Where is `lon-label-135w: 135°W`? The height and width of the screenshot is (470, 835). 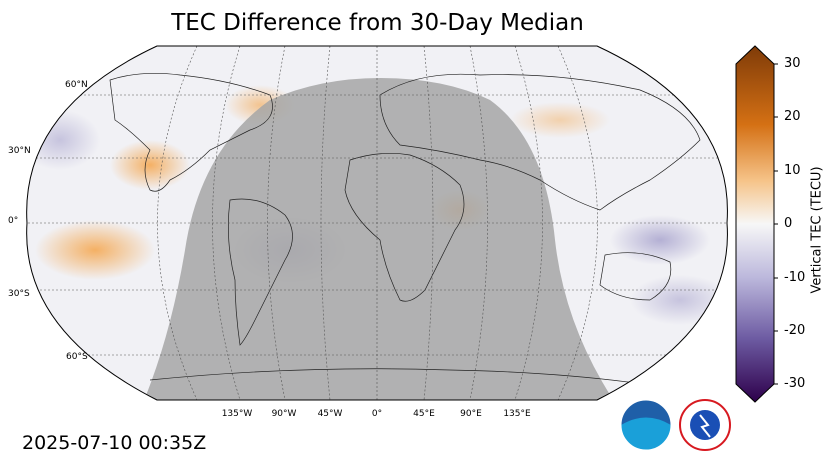 lon-label-135w: 135°W is located at coordinates (237, 414).